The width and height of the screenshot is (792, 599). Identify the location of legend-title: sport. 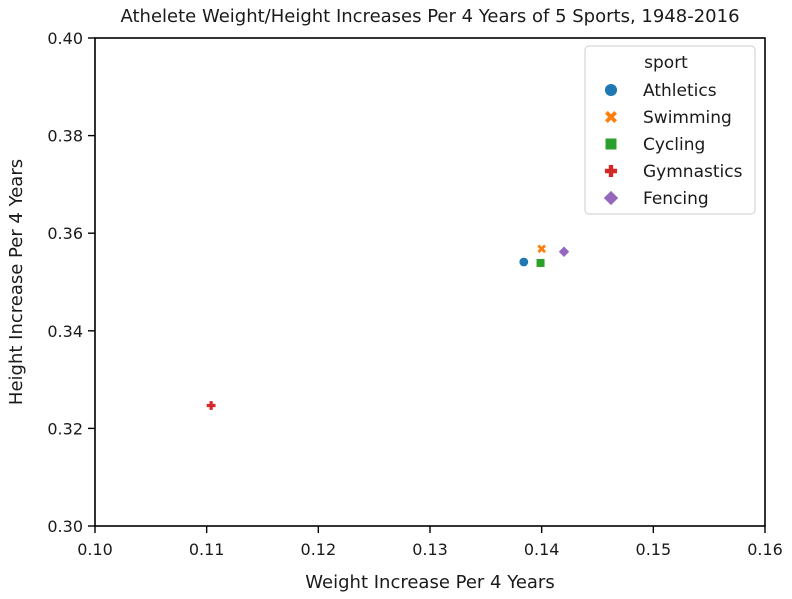
(666, 63).